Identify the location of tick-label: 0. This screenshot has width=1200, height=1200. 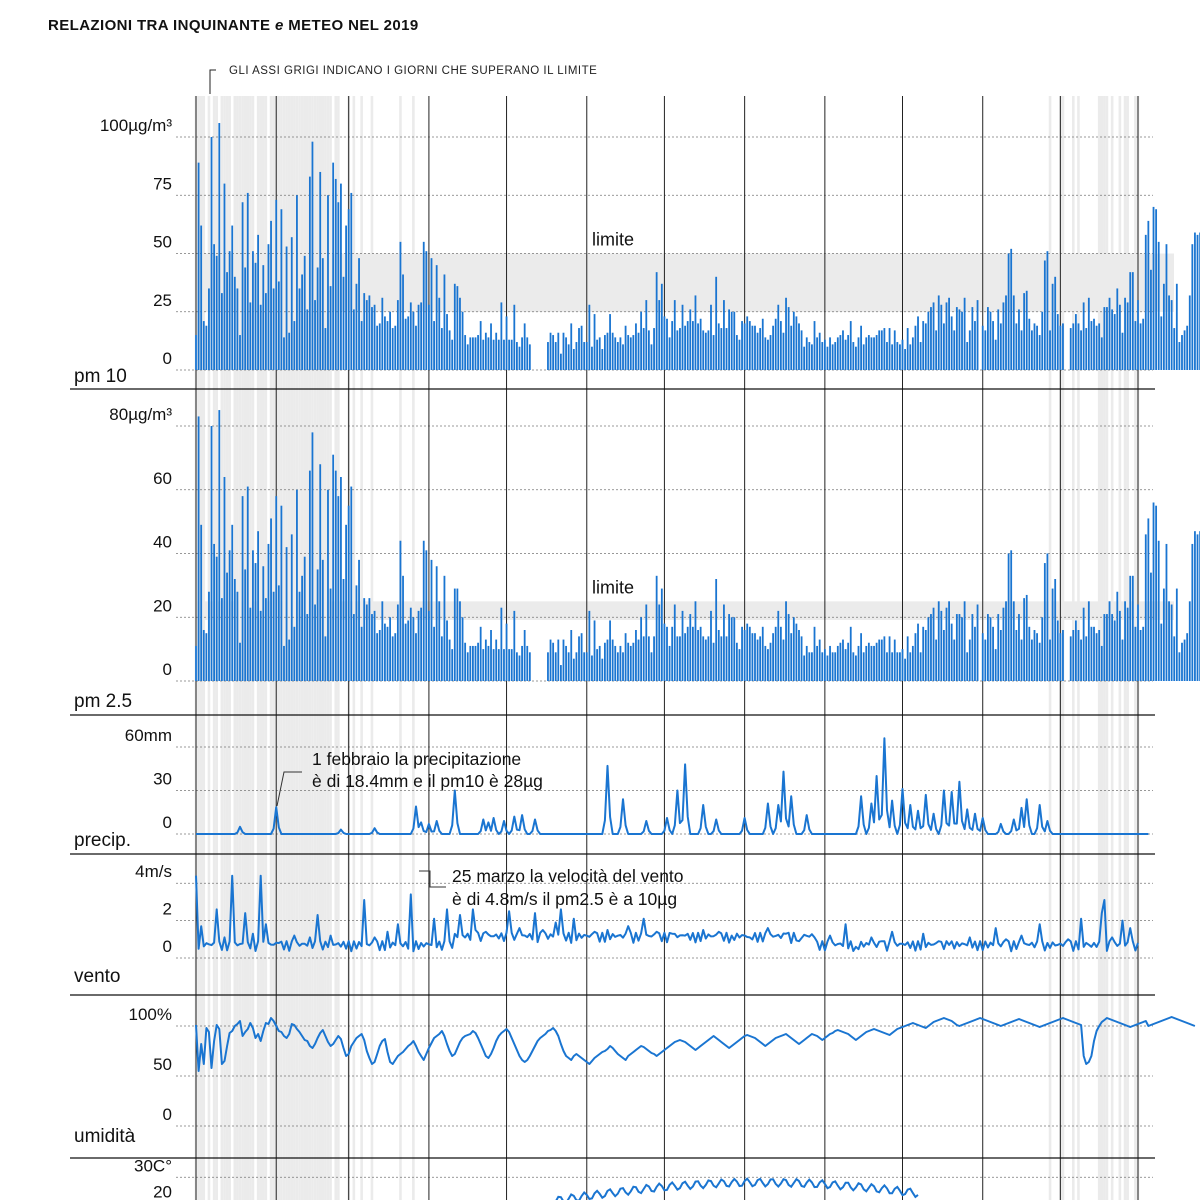
(167, 1114).